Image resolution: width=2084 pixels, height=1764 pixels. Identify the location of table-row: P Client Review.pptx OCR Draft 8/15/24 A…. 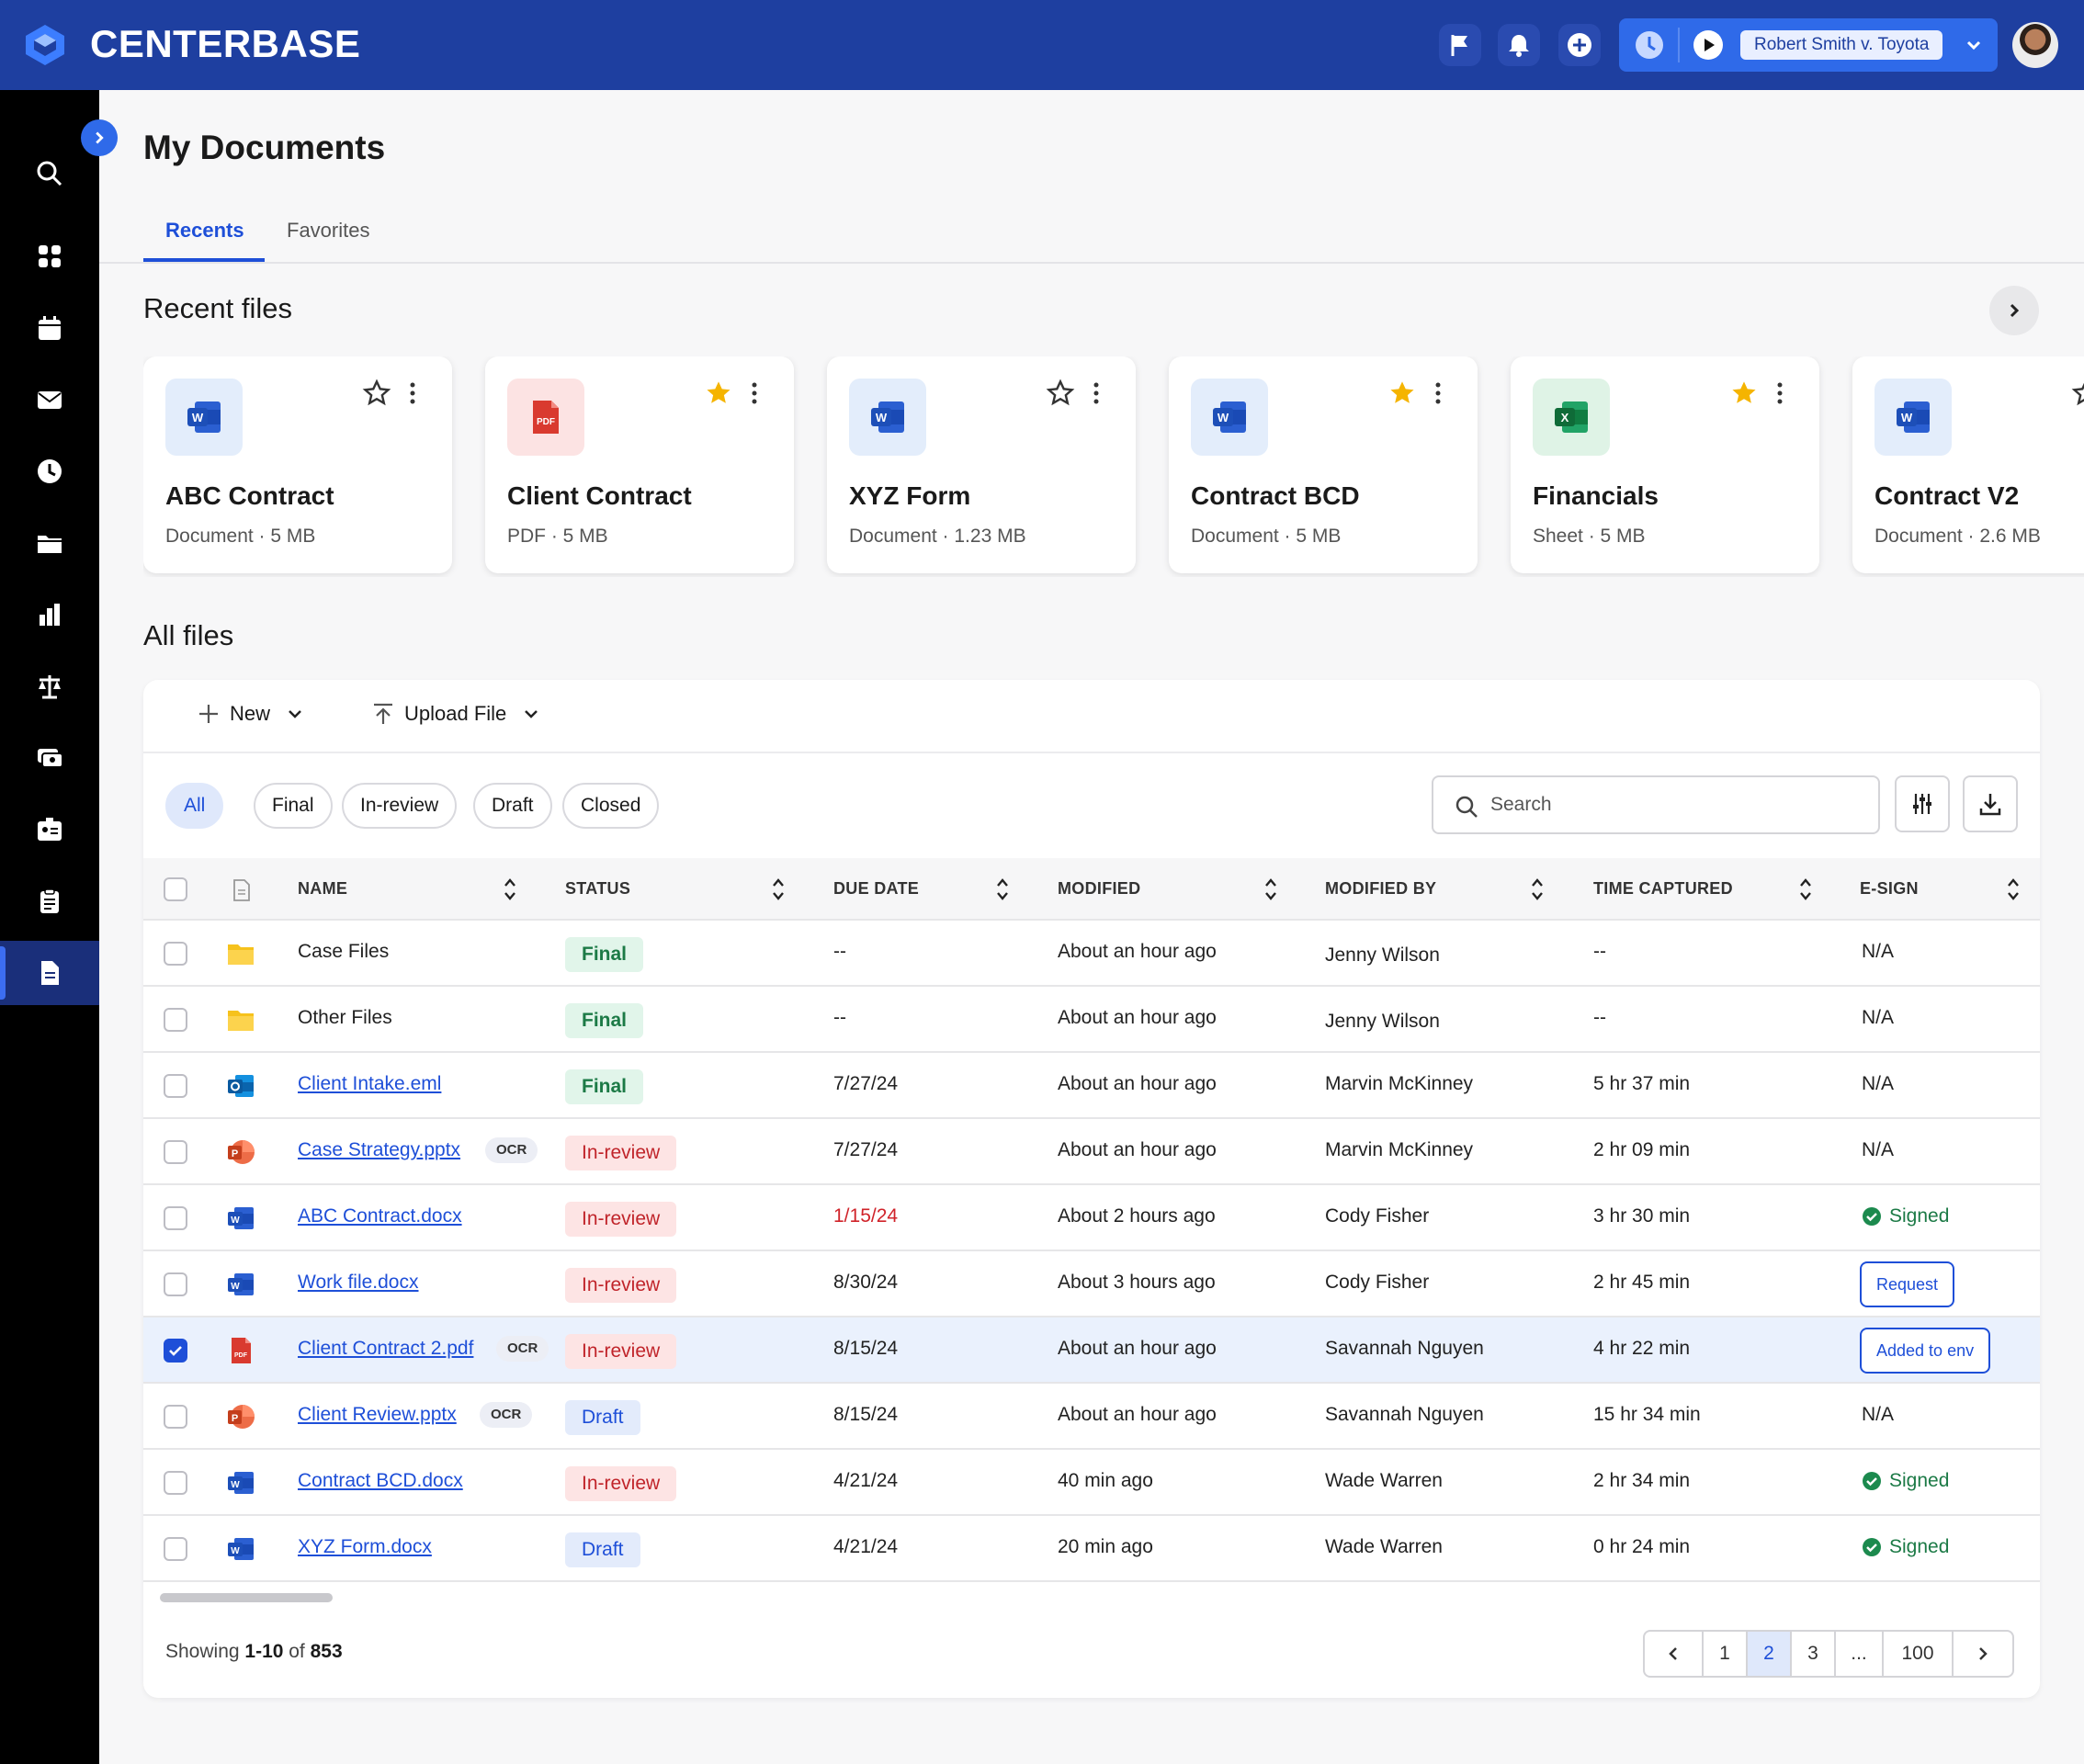
(1091, 1417).